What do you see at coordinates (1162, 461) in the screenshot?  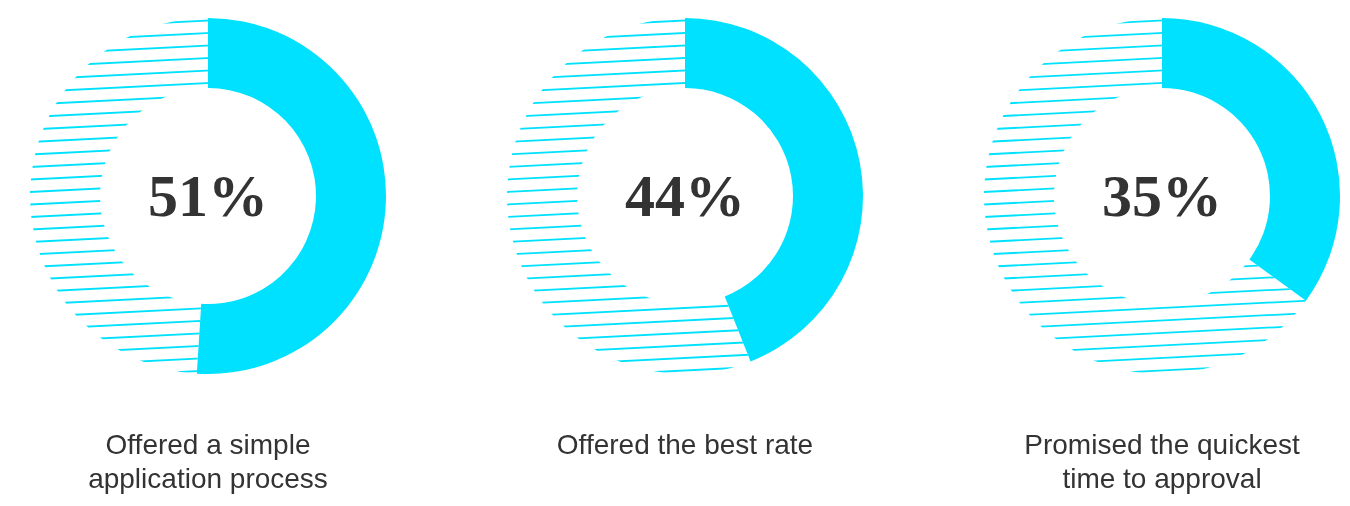 I see `text: Promised the quickest time to approval` at bounding box center [1162, 461].